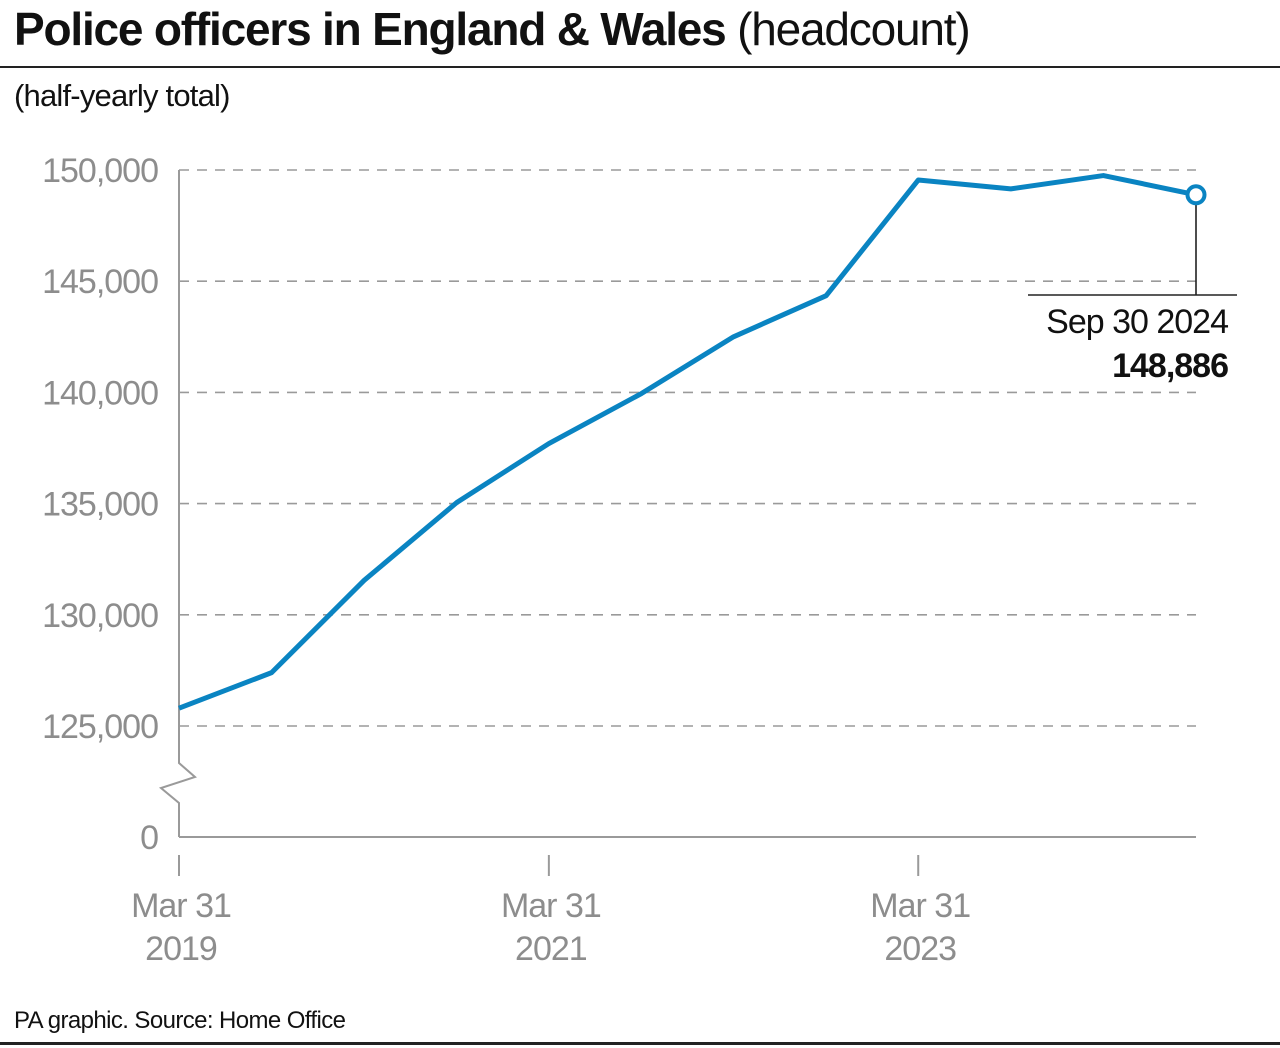 This screenshot has height=1048, width=1280. What do you see at coordinates (181, 949) in the screenshot?
I see `x-tick-year: 2019` at bounding box center [181, 949].